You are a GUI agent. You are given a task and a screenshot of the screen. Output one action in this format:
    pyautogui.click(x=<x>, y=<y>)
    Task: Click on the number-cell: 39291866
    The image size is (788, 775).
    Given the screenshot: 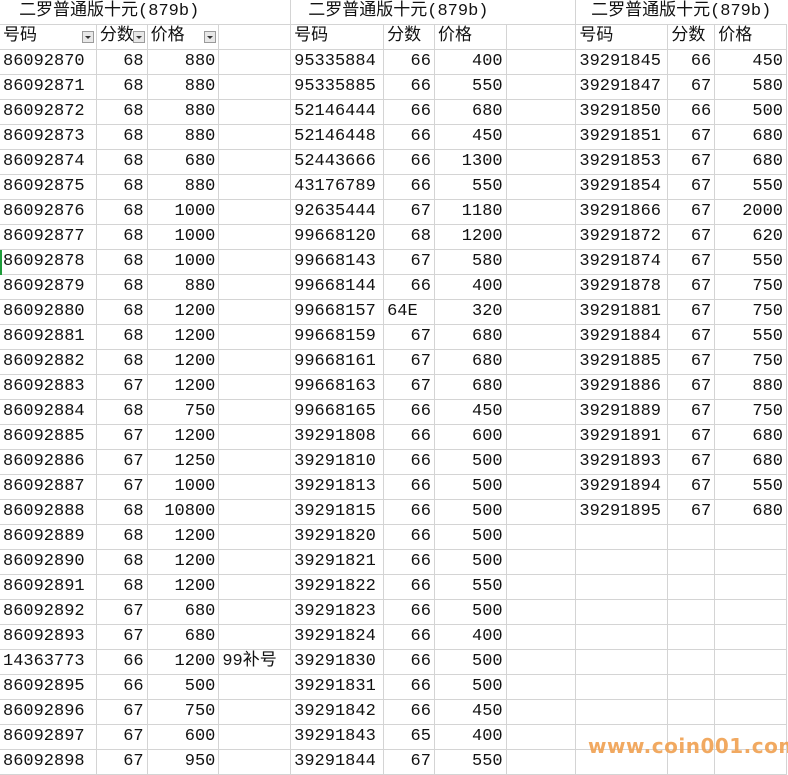 What is the action you would take?
    pyautogui.click(x=622, y=212)
    